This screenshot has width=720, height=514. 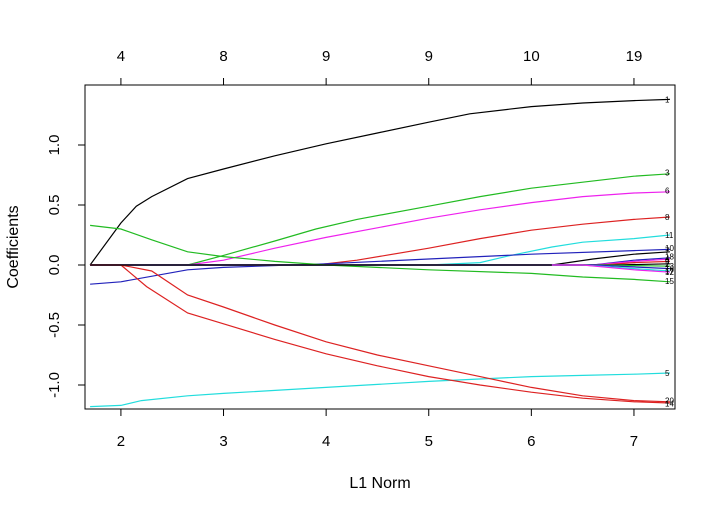 I want to click on end-label: 6, so click(x=667, y=191).